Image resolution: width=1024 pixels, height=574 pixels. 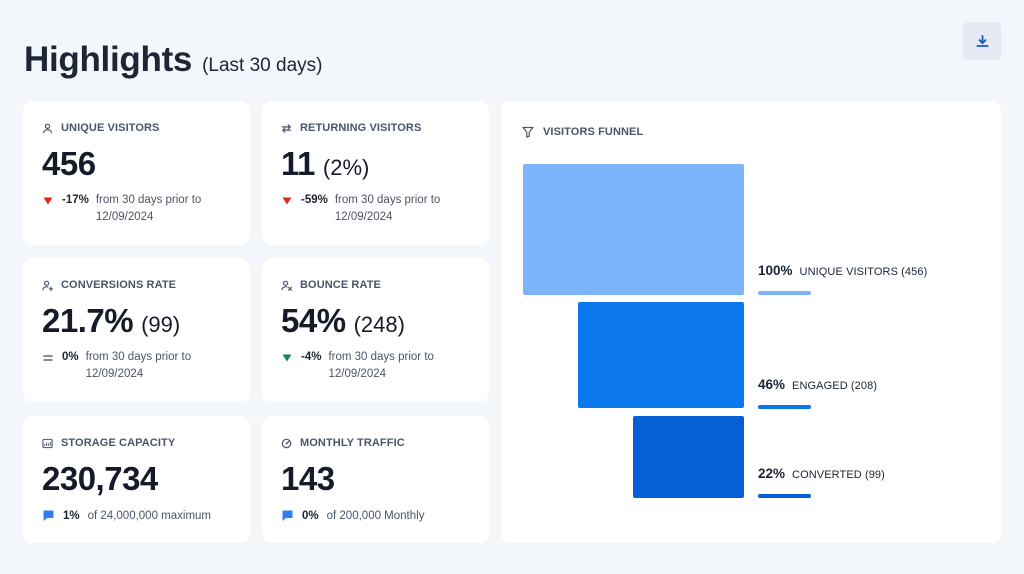 What do you see at coordinates (352, 443) in the screenshot?
I see `card-label: MONTHLY TRAFFIC` at bounding box center [352, 443].